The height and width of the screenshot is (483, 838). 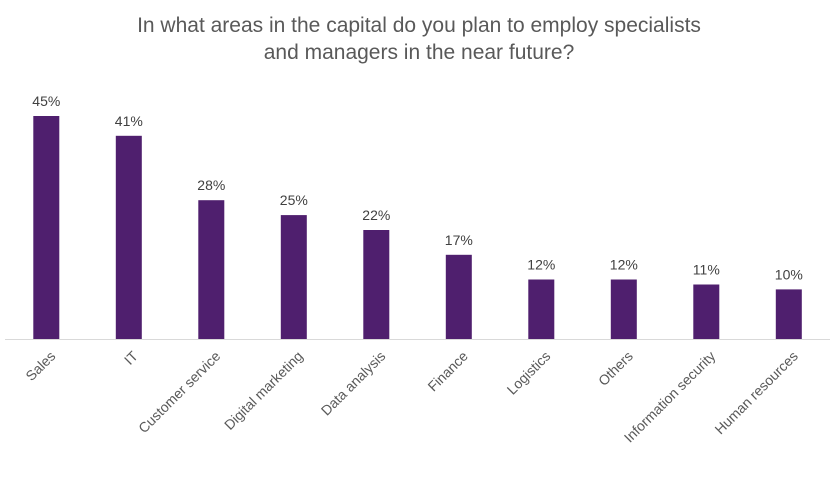 What do you see at coordinates (615, 368) in the screenshot?
I see `category-label-others: Others` at bounding box center [615, 368].